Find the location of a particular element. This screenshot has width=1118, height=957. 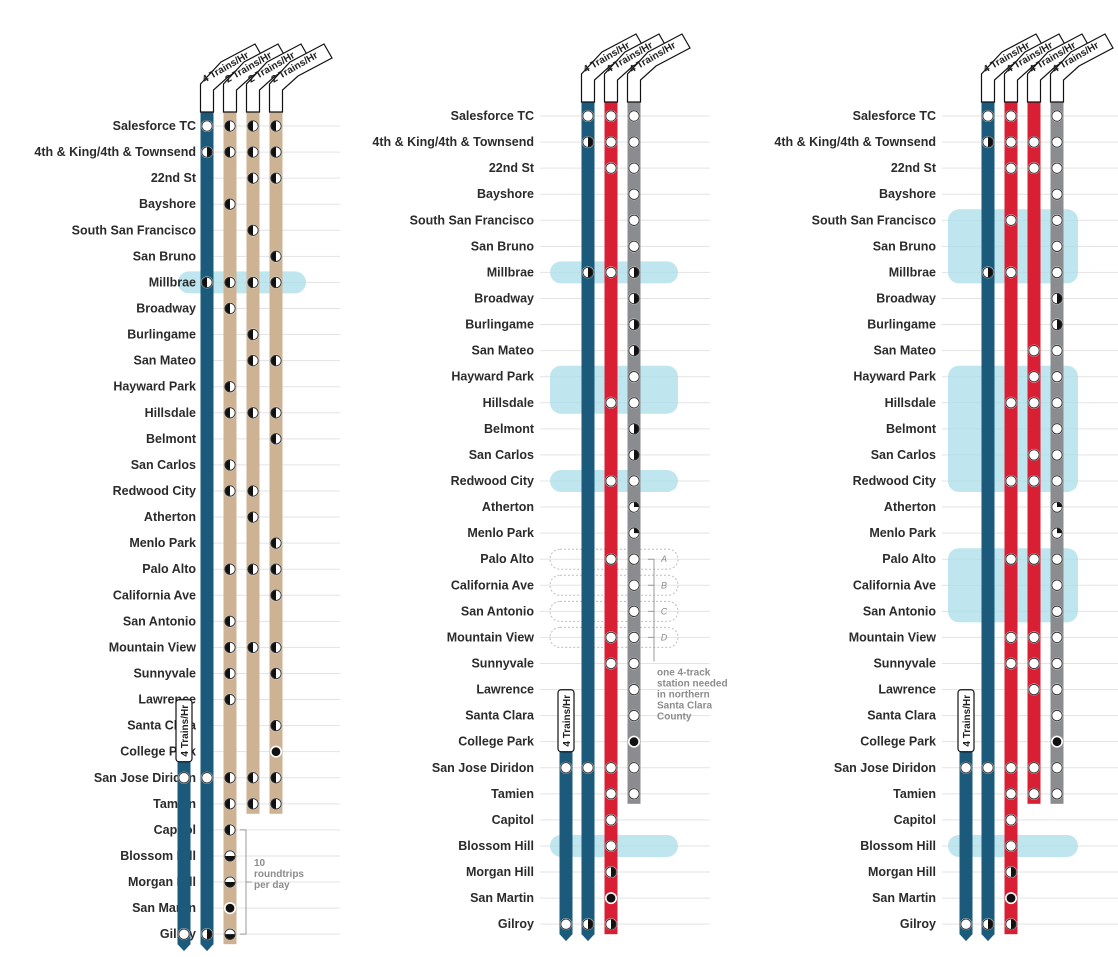

station-label: 22nd St is located at coordinates (512, 168).